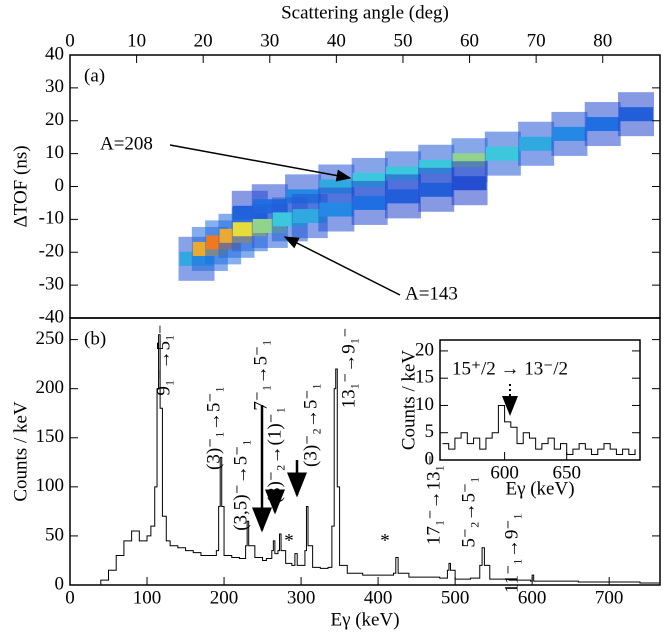  I want to click on panel-label: (b), so click(95, 338).